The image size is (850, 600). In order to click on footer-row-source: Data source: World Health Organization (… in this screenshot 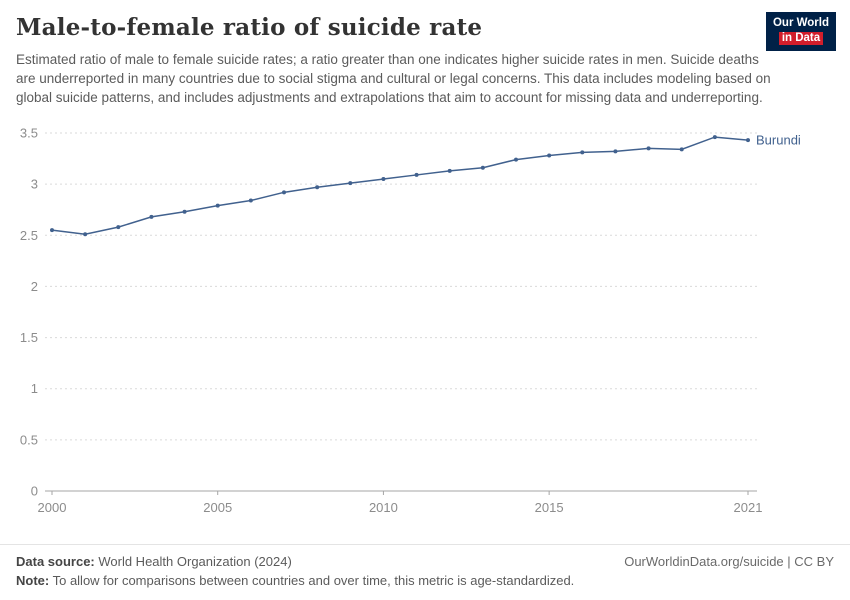, I will do `click(425, 561)`.